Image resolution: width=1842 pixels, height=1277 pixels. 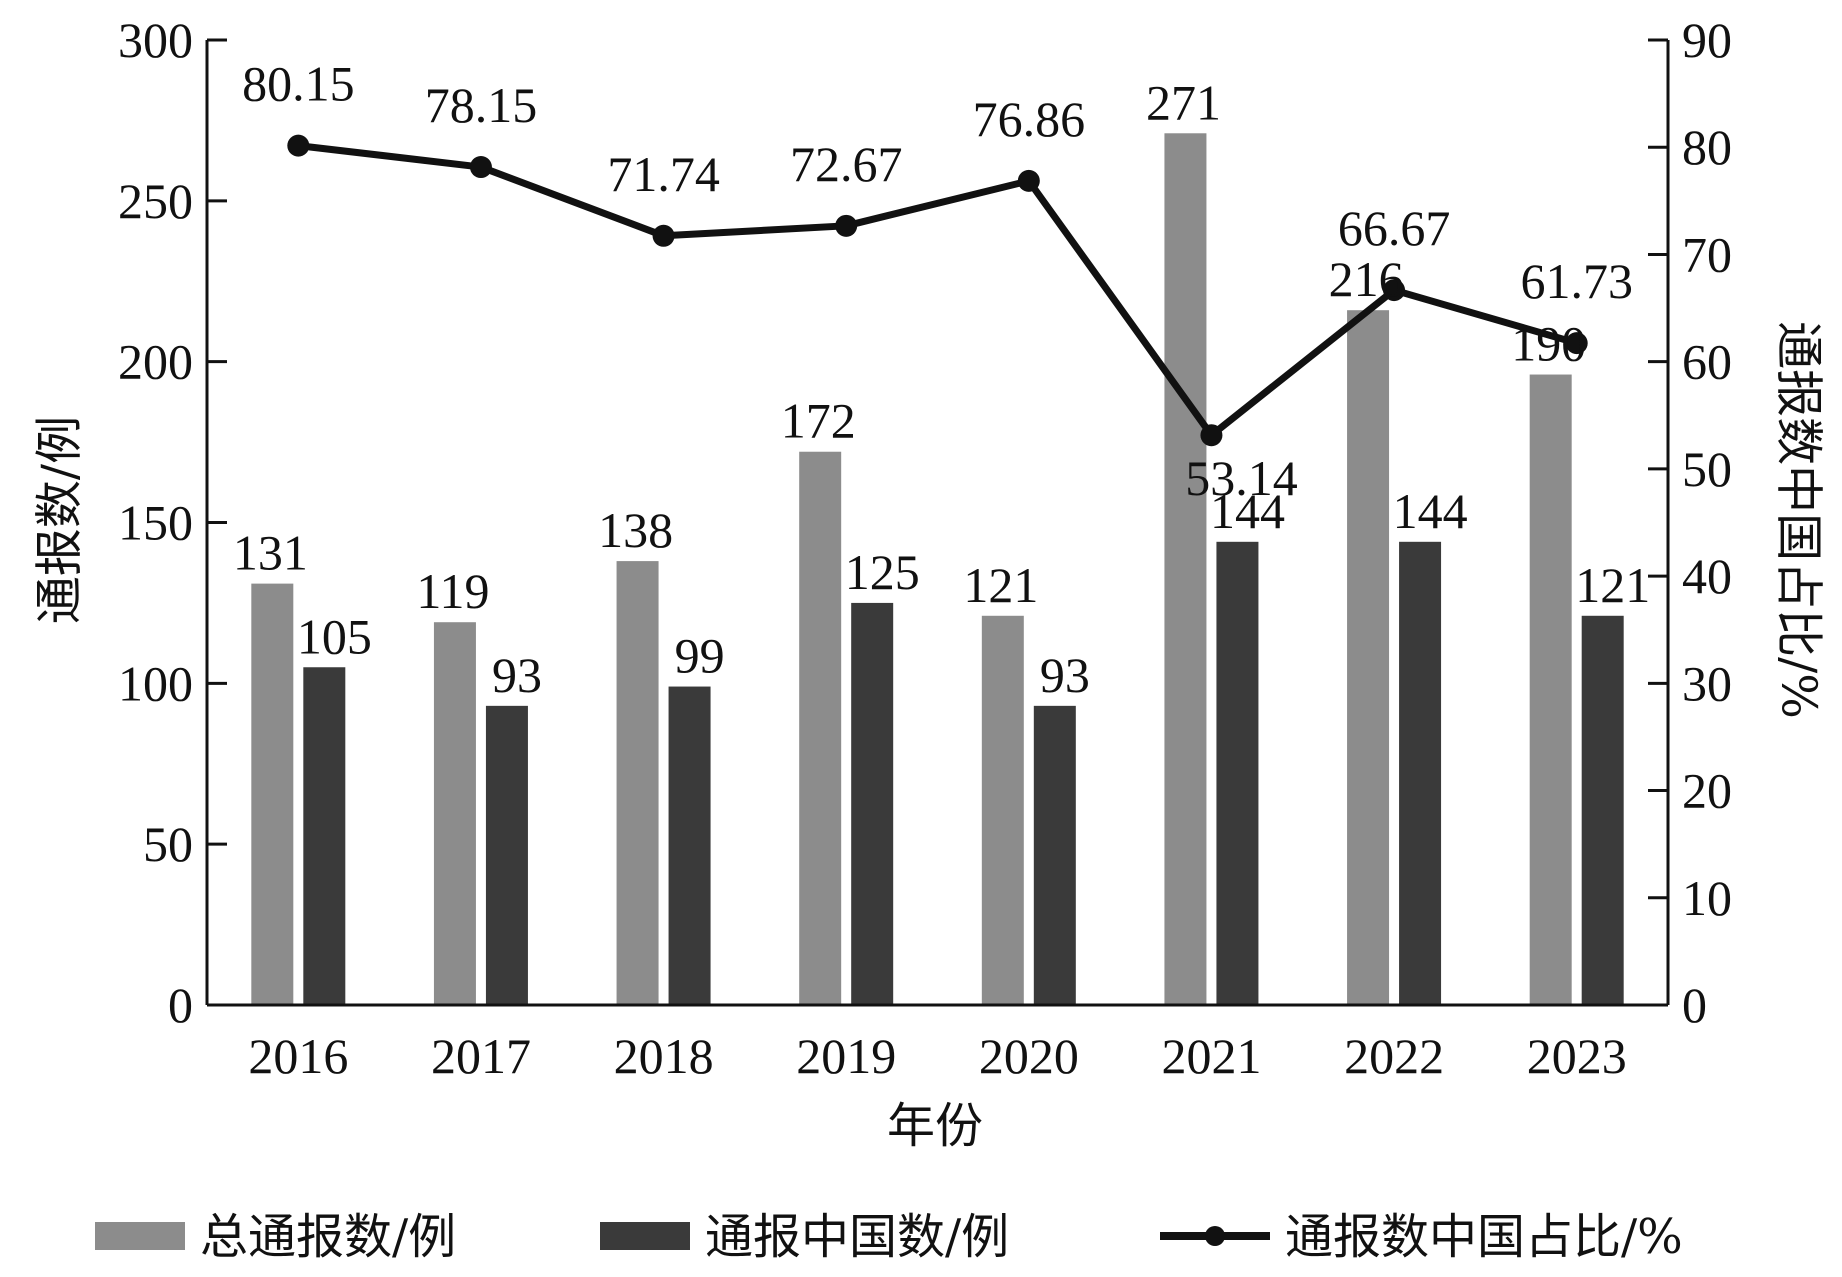 What do you see at coordinates (1430, 511) in the screenshot?
I see `bar-label-china-2022: 144` at bounding box center [1430, 511].